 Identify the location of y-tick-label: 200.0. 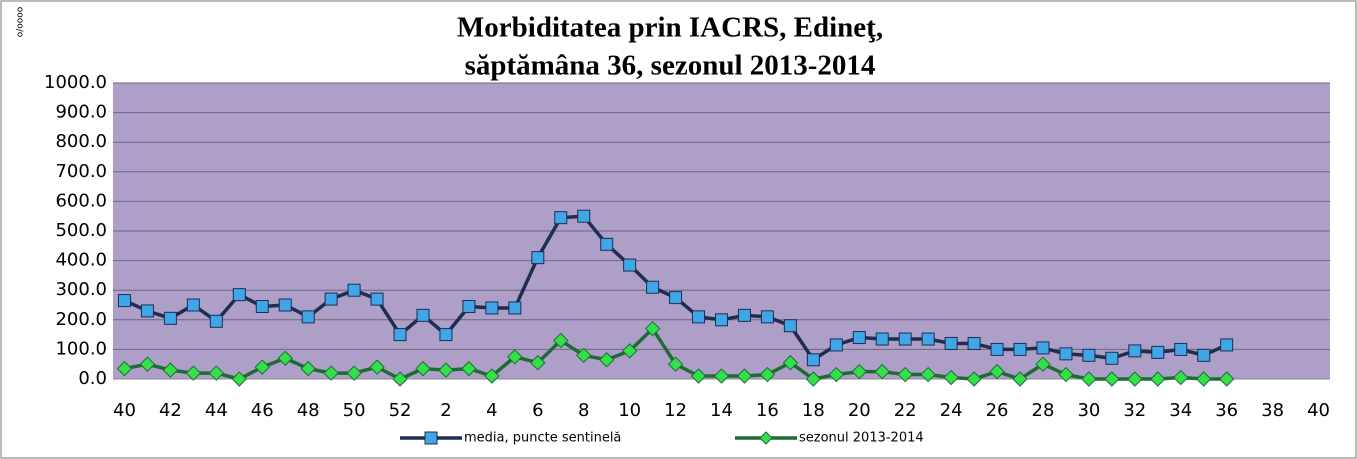
(81, 319).